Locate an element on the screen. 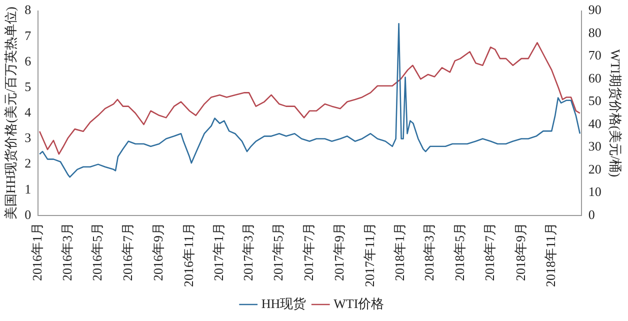  y-tick-label: 3 is located at coordinates (28, 138).